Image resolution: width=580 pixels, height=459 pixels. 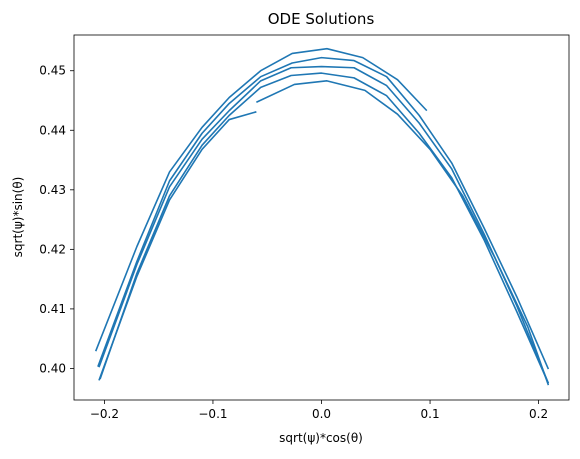 What do you see at coordinates (52, 190) in the screenshot?
I see `y-tick-label: 0.43` at bounding box center [52, 190].